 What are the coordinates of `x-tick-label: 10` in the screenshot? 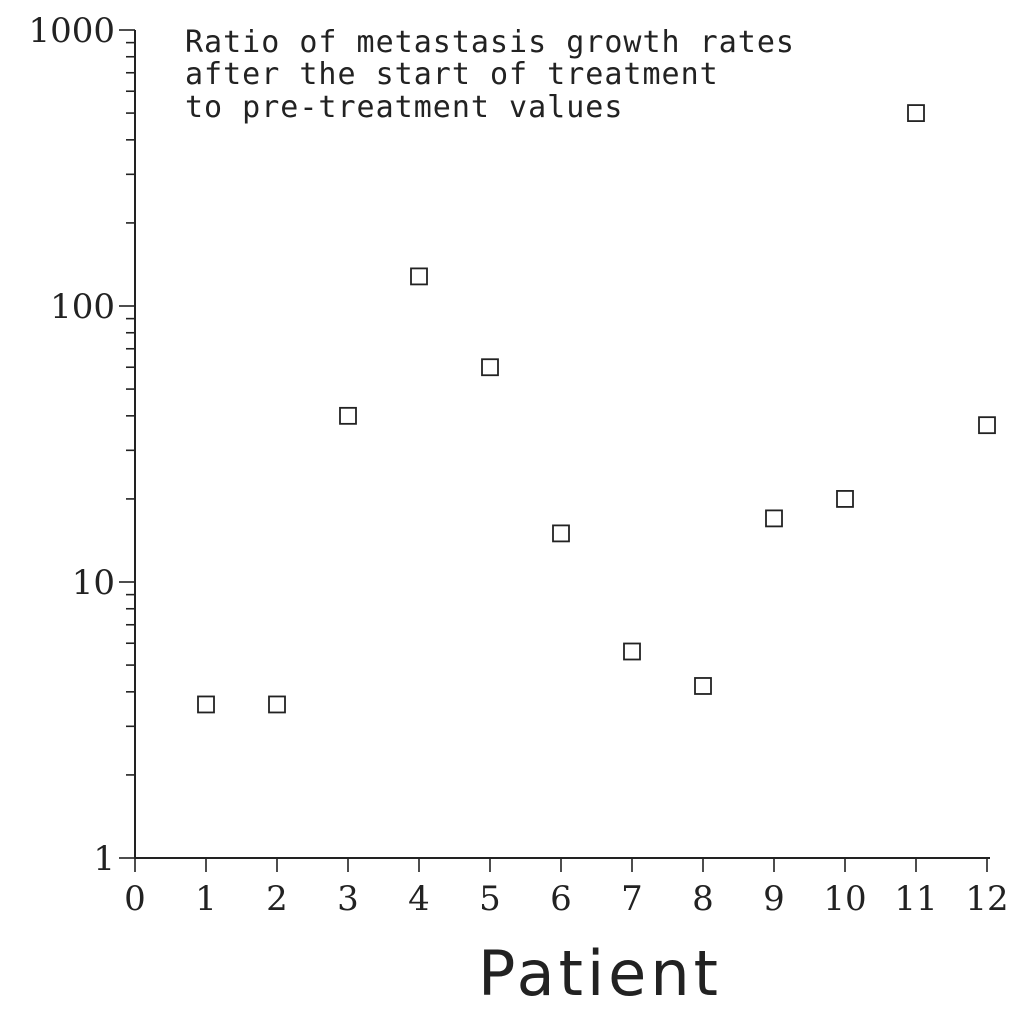 It's located at (844, 899).